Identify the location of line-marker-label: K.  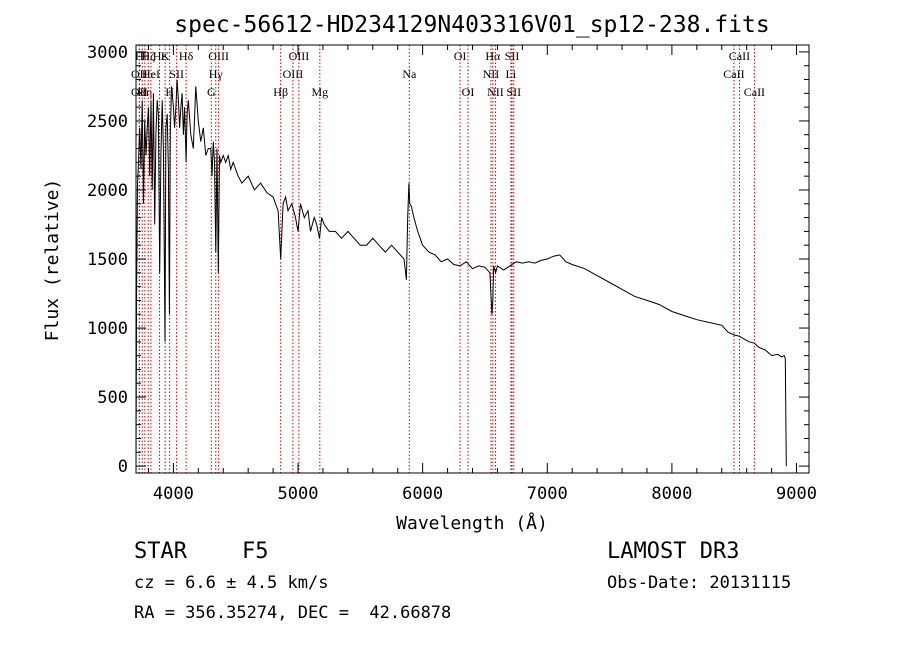
(165, 56).